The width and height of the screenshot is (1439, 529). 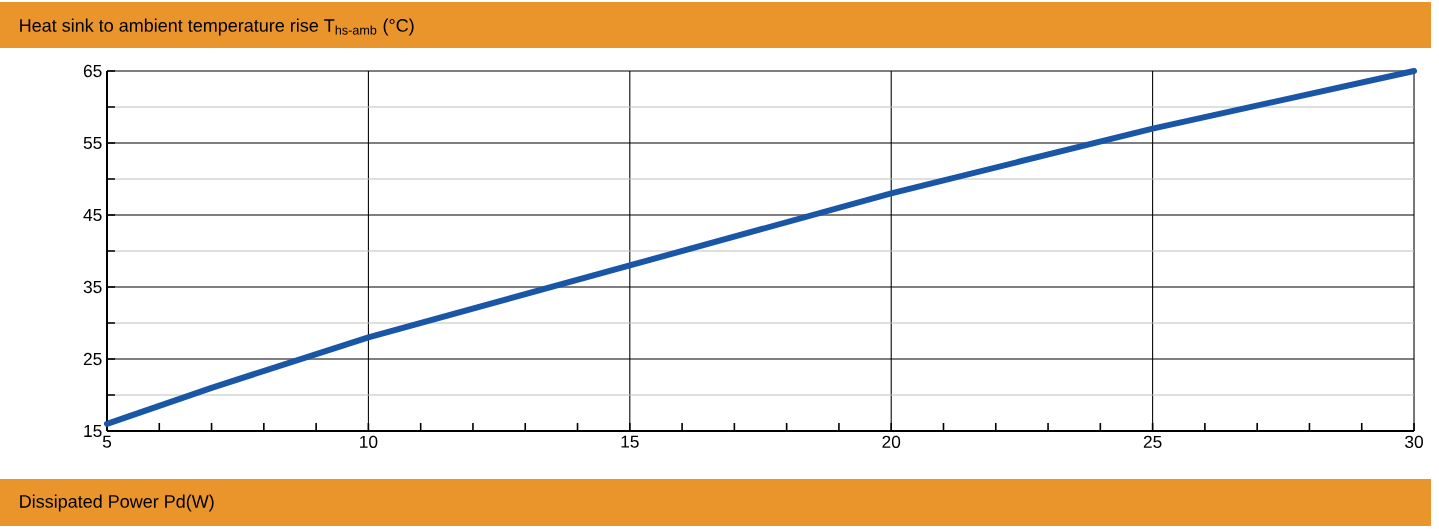 I want to click on y-axis-title: Heat sink to ambient temperature rise T$_{hs-amb}$ (°C), so click(x=217, y=27).